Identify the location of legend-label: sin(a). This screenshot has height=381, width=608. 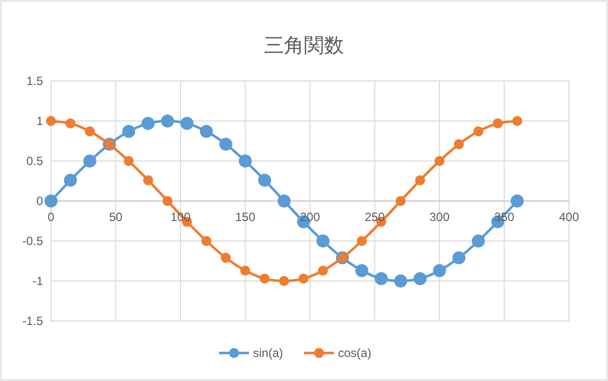
(268, 353).